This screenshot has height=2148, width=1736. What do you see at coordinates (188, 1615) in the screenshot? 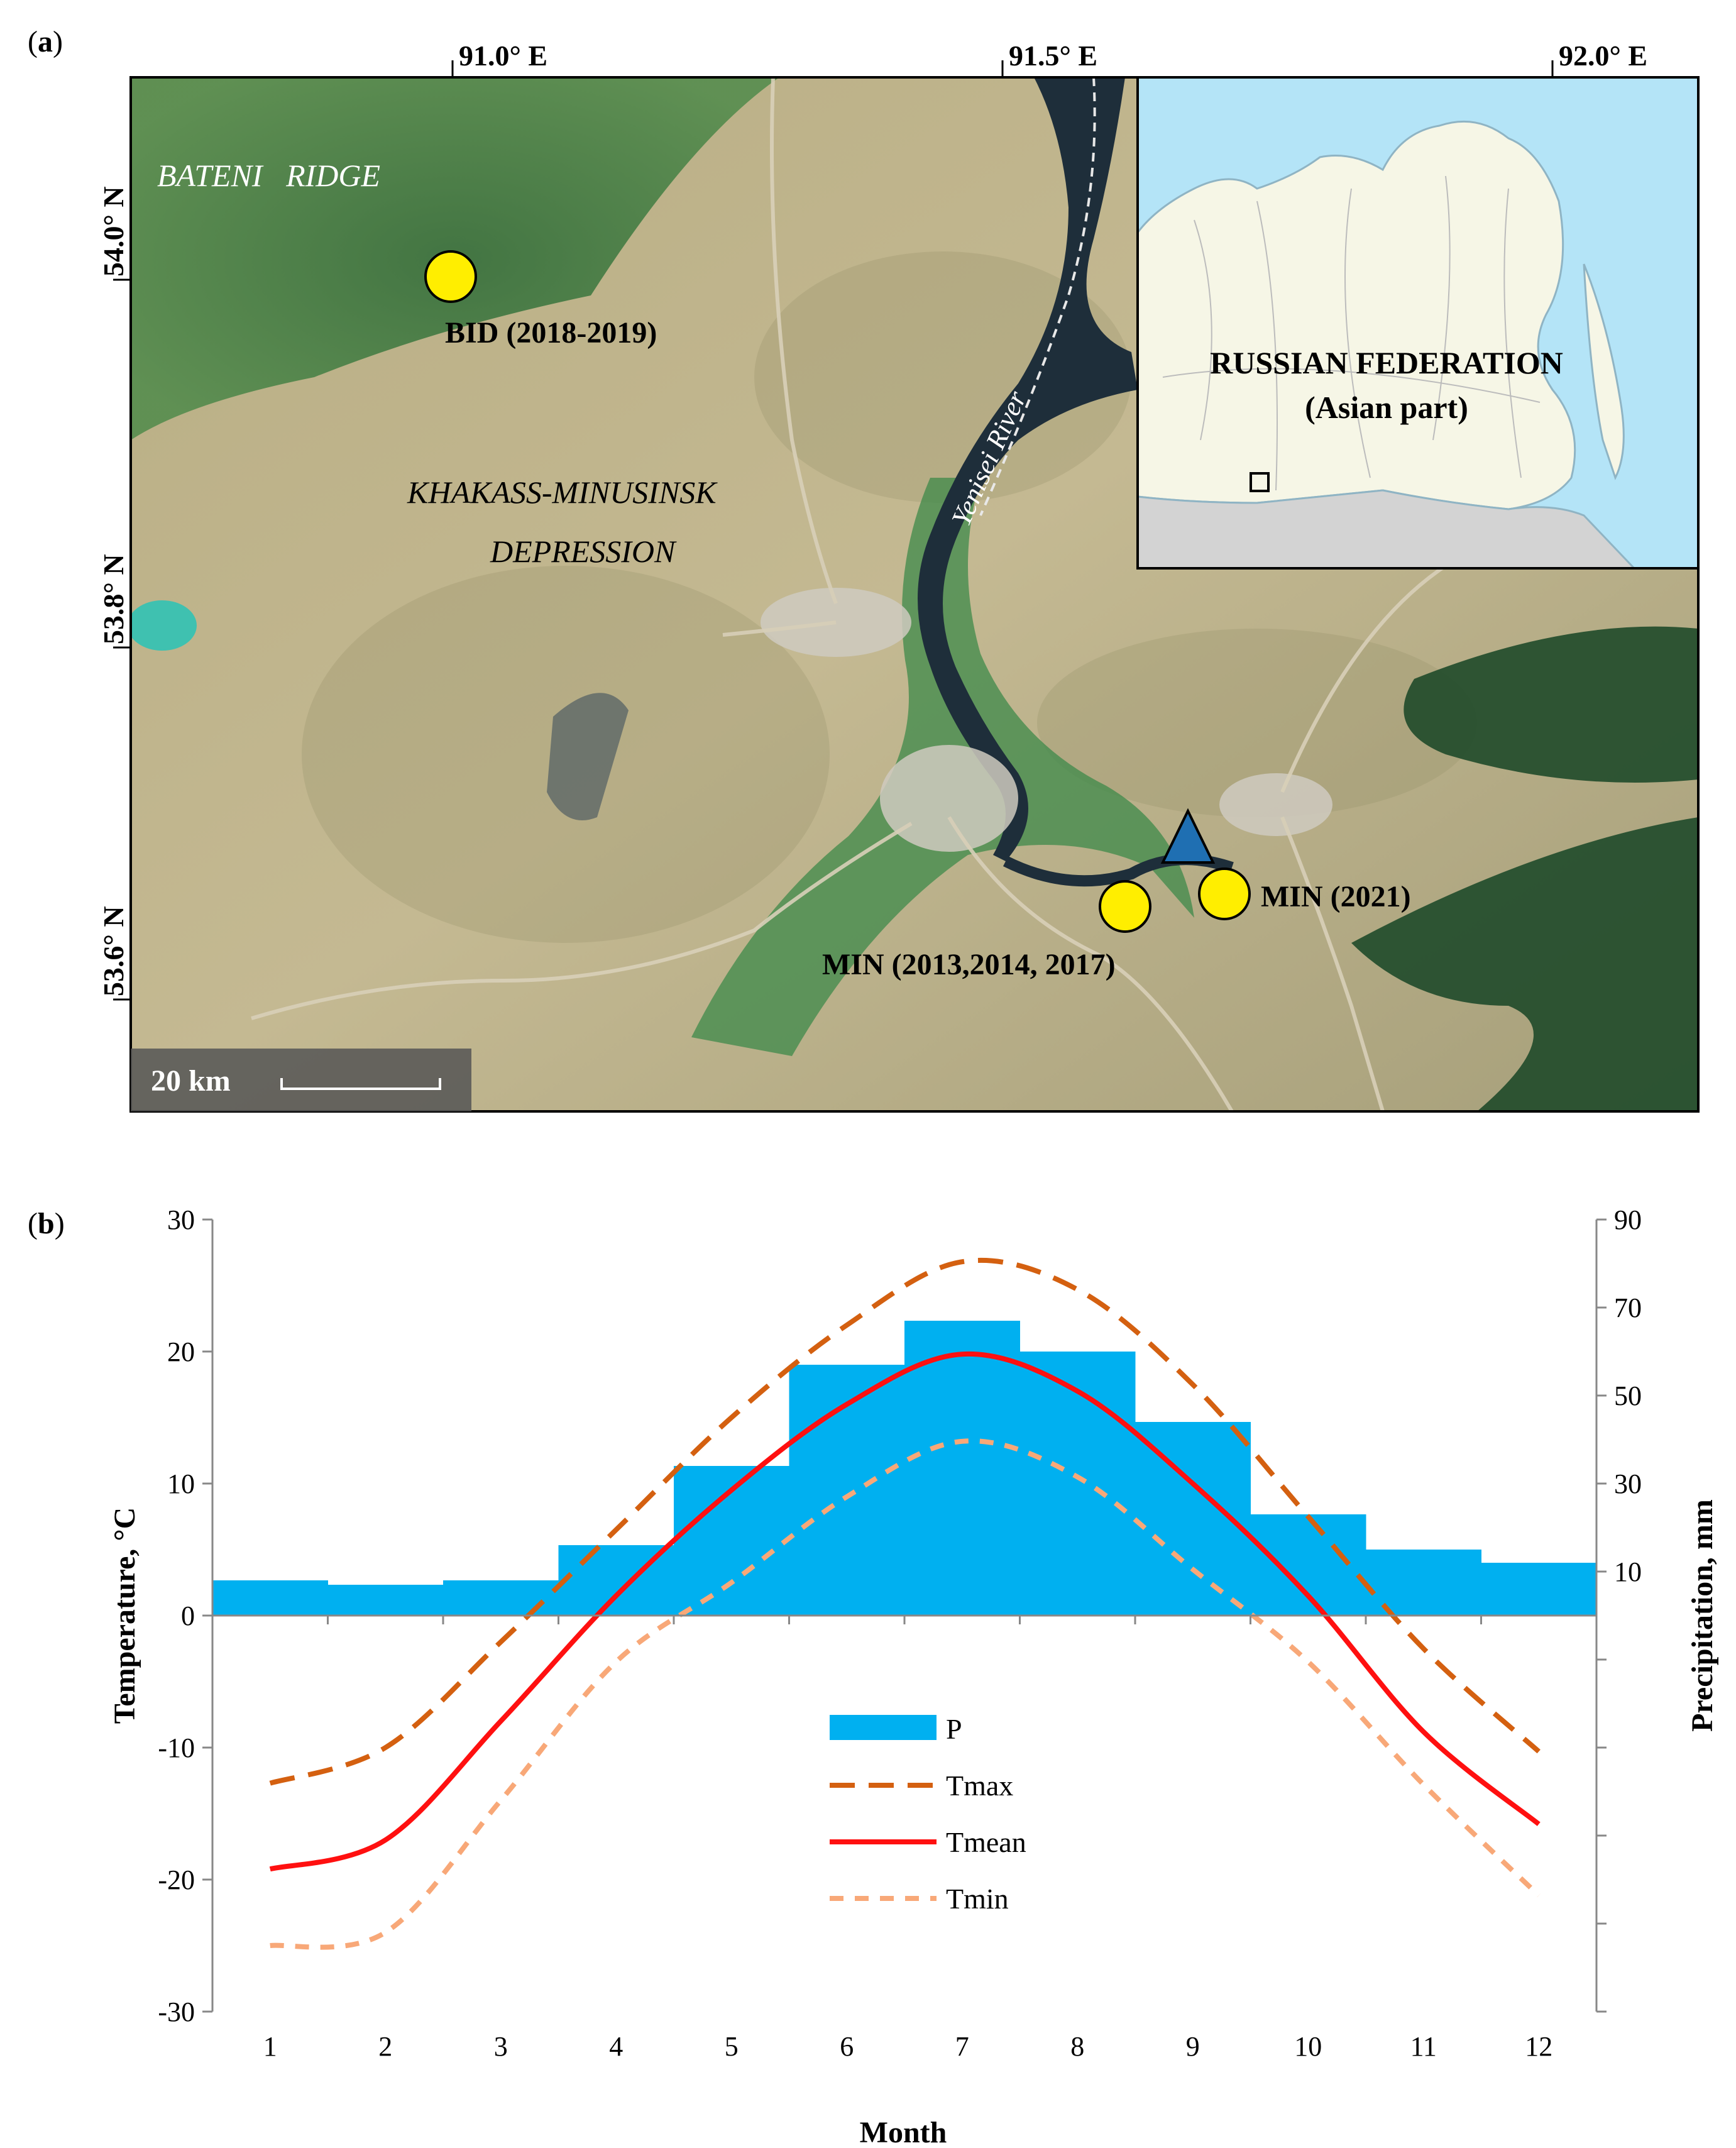
I see `left-tick-label: 0` at bounding box center [188, 1615].